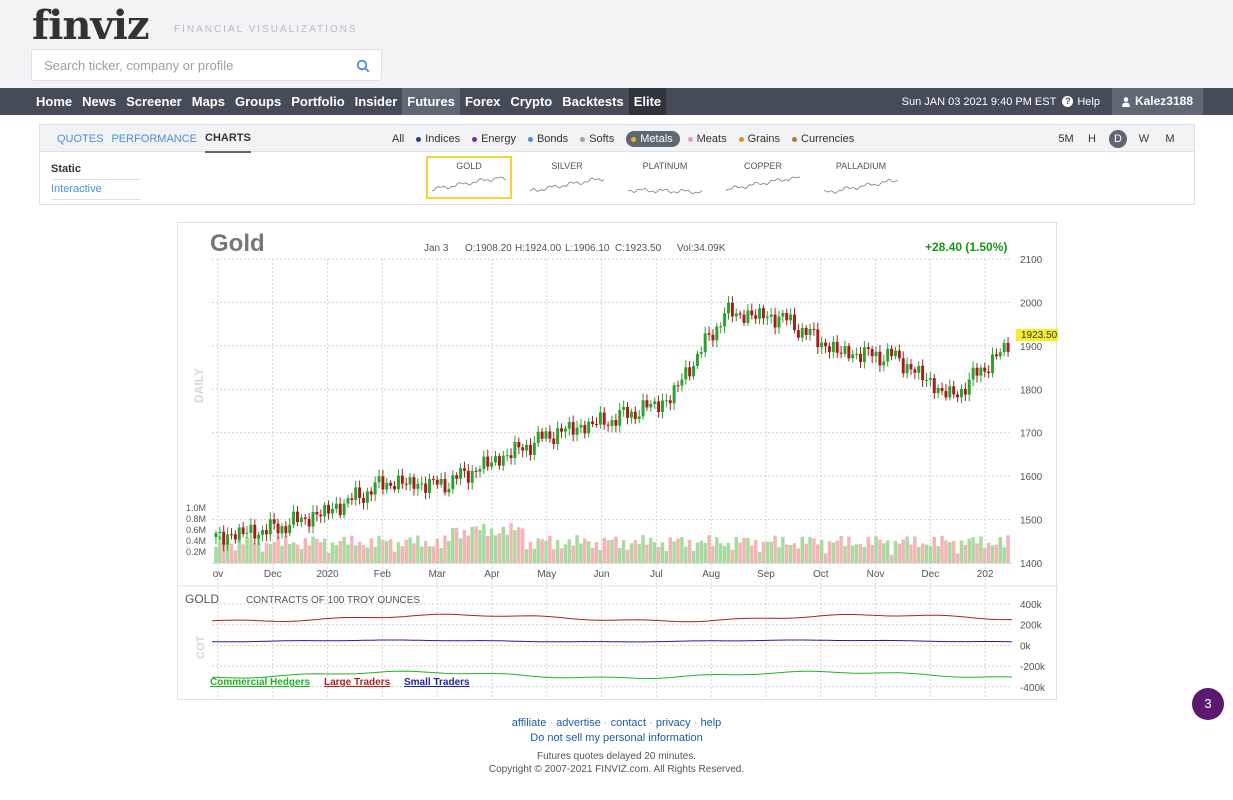 This screenshot has width=1233, height=800. What do you see at coordinates (763, 177) in the screenshot?
I see `mini-chart-copper: COPPER` at bounding box center [763, 177].